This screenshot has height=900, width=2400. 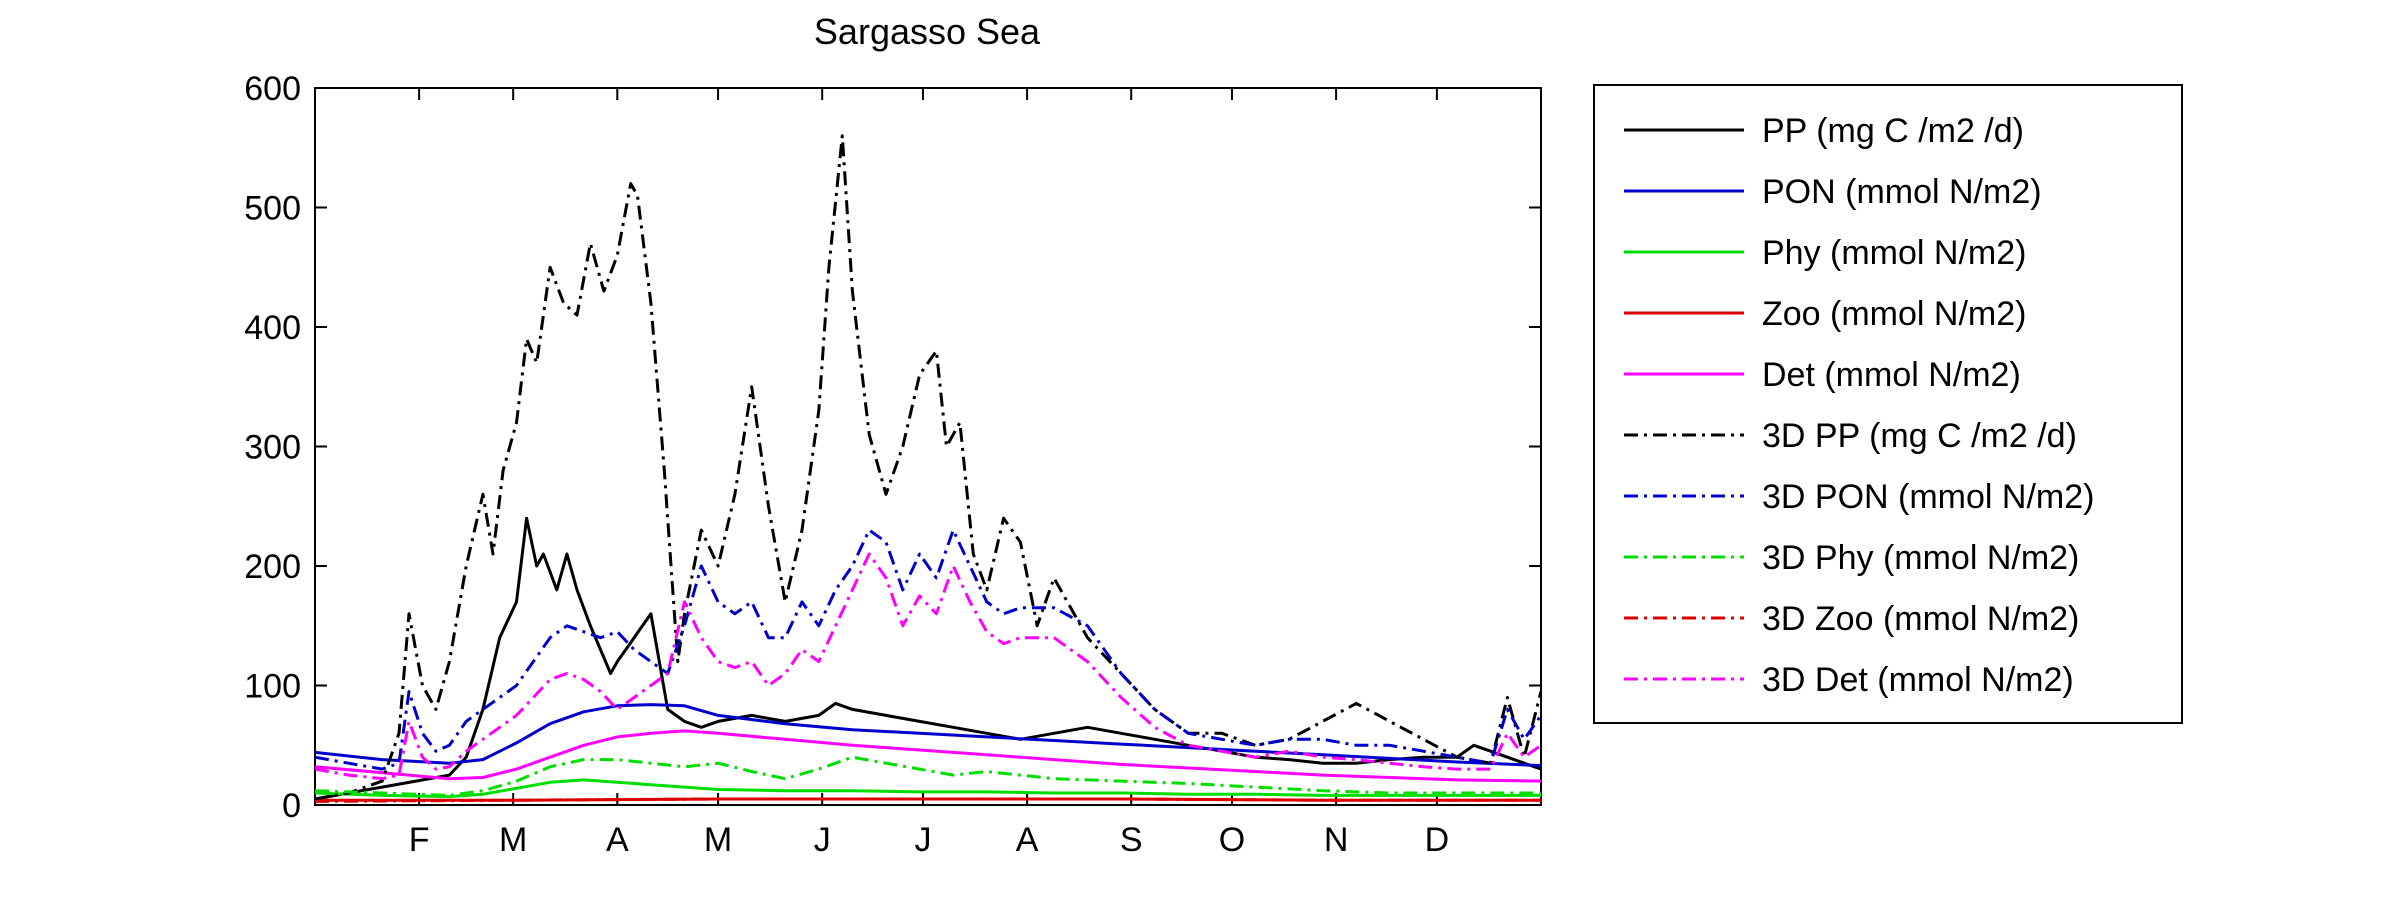 What do you see at coordinates (1894, 314) in the screenshot?
I see `legend-label: Zoo (mmol N/m2)` at bounding box center [1894, 314].